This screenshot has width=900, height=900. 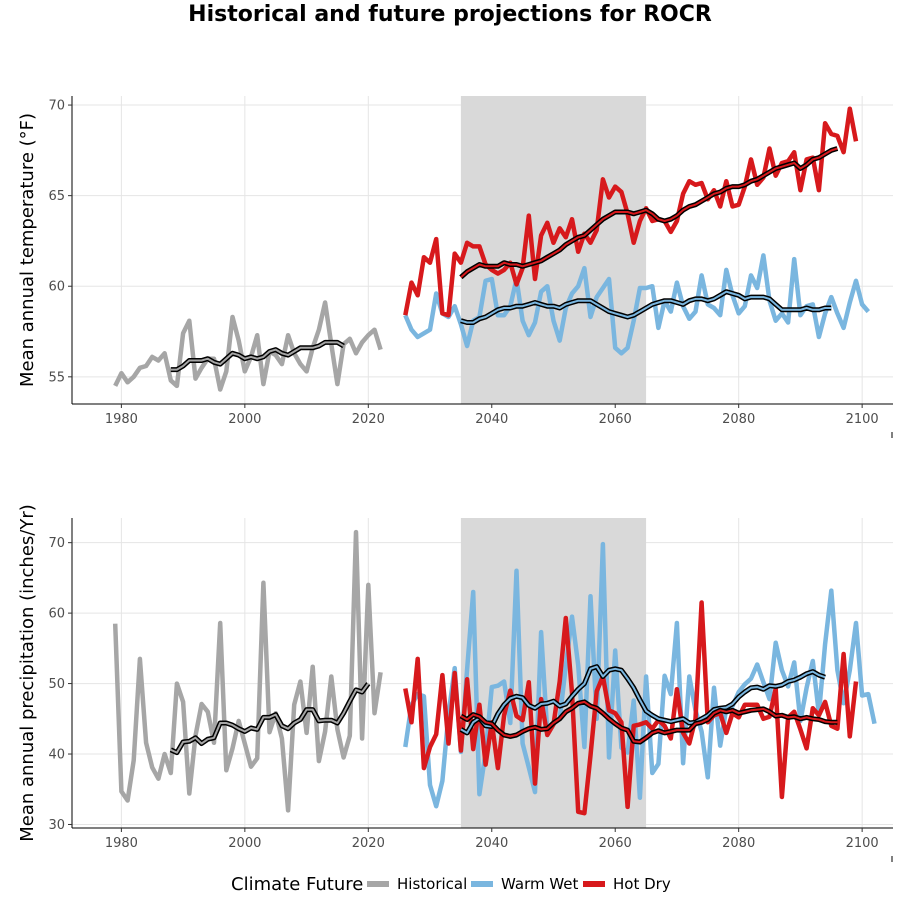 I want to click on legend-label-historical: Historical, so click(x=432, y=884).